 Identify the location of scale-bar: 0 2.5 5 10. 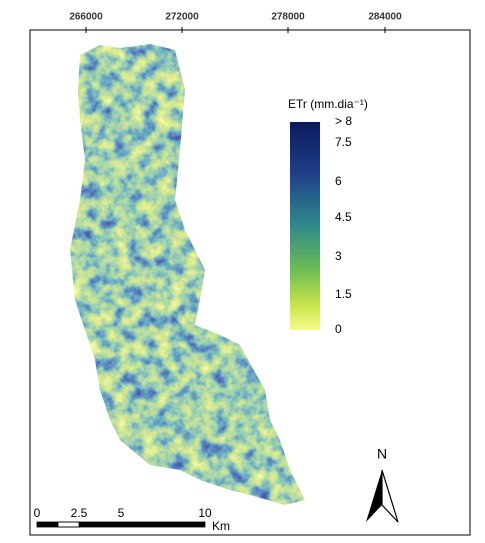
(123, 517).